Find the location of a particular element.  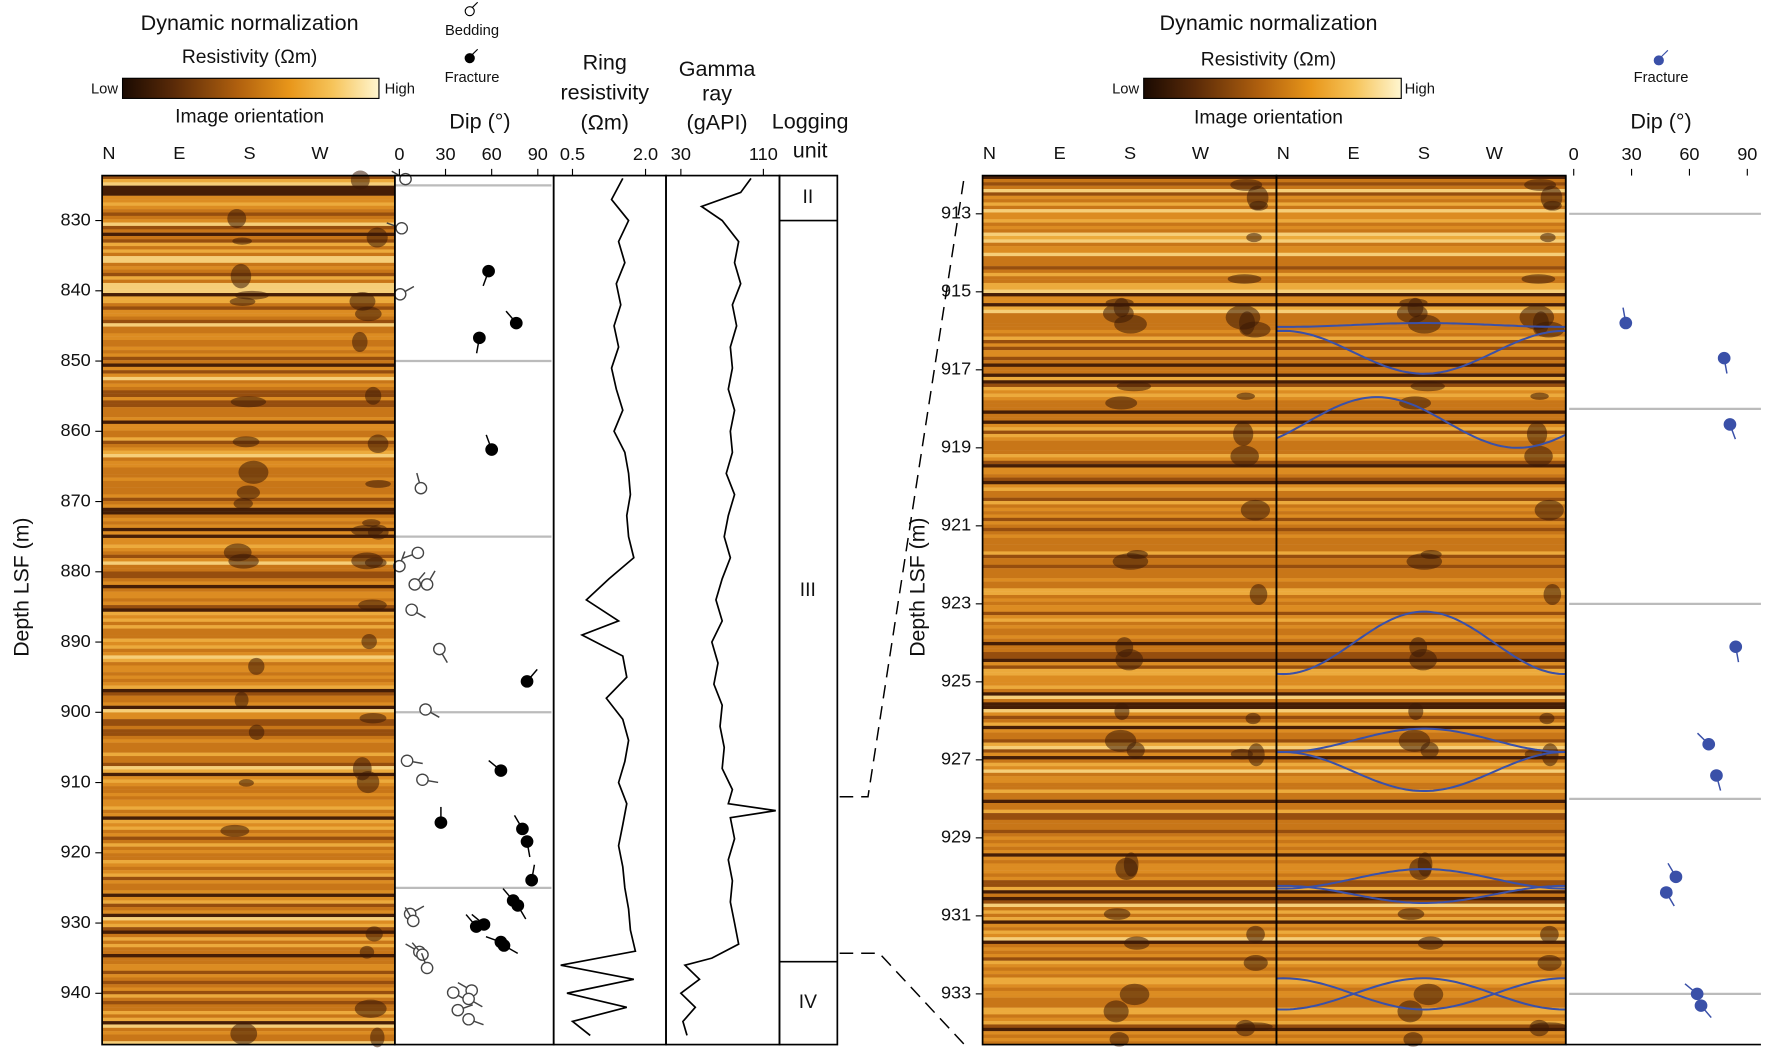

orientation-tick: N is located at coordinates (1283, 153).